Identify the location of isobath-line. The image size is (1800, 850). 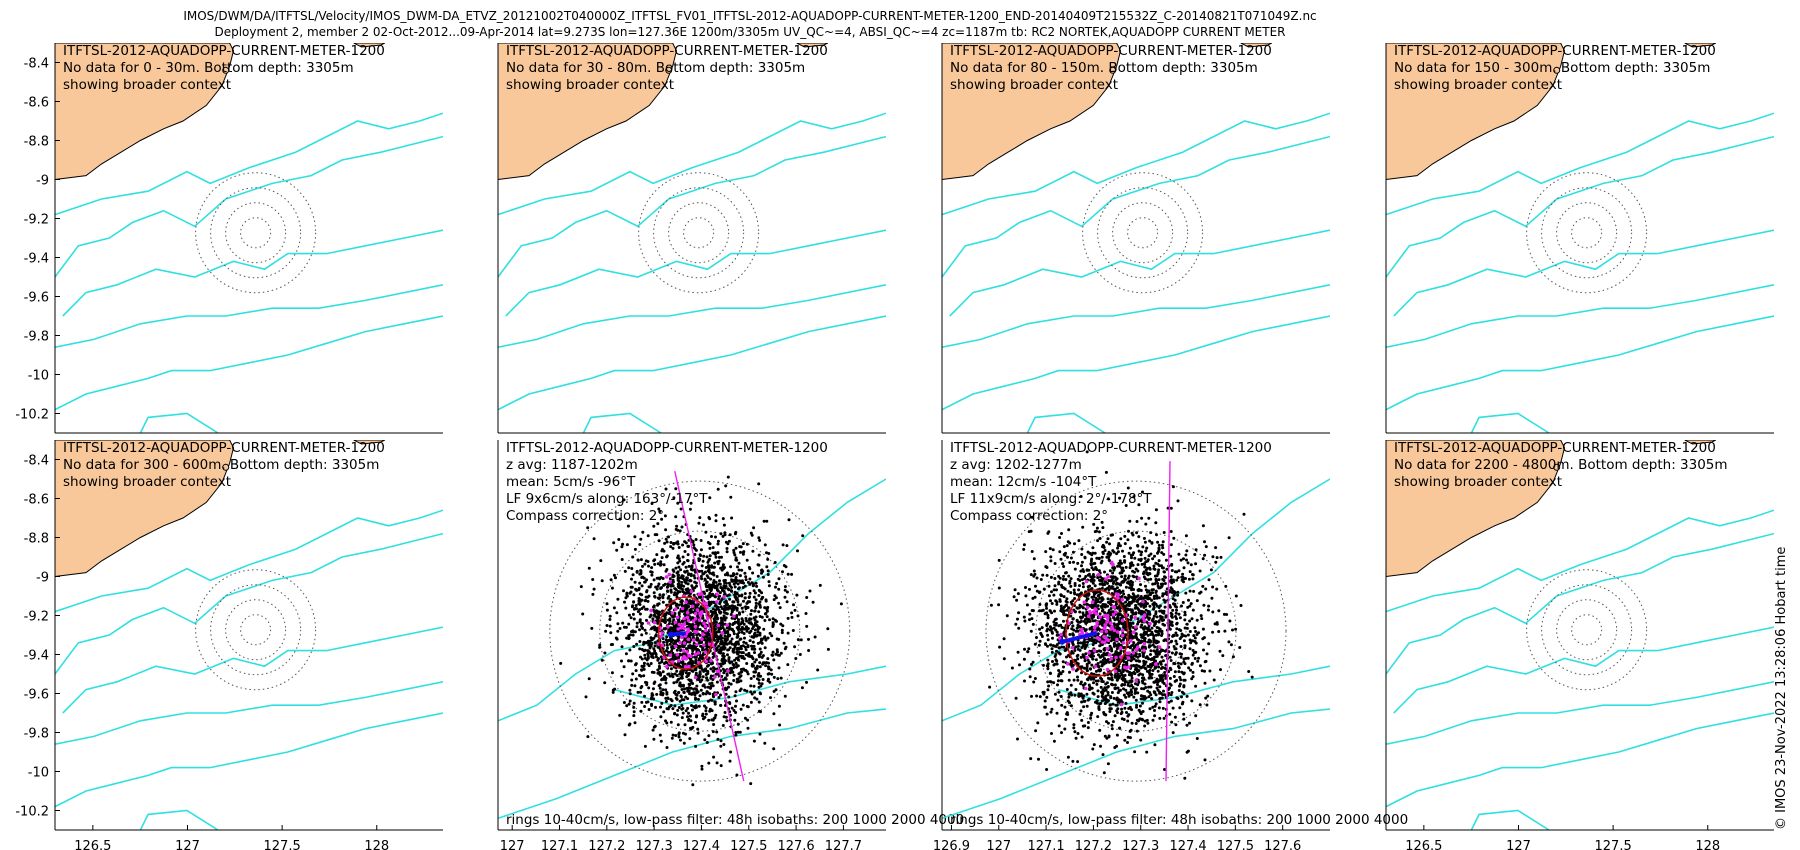
(1136, 363).